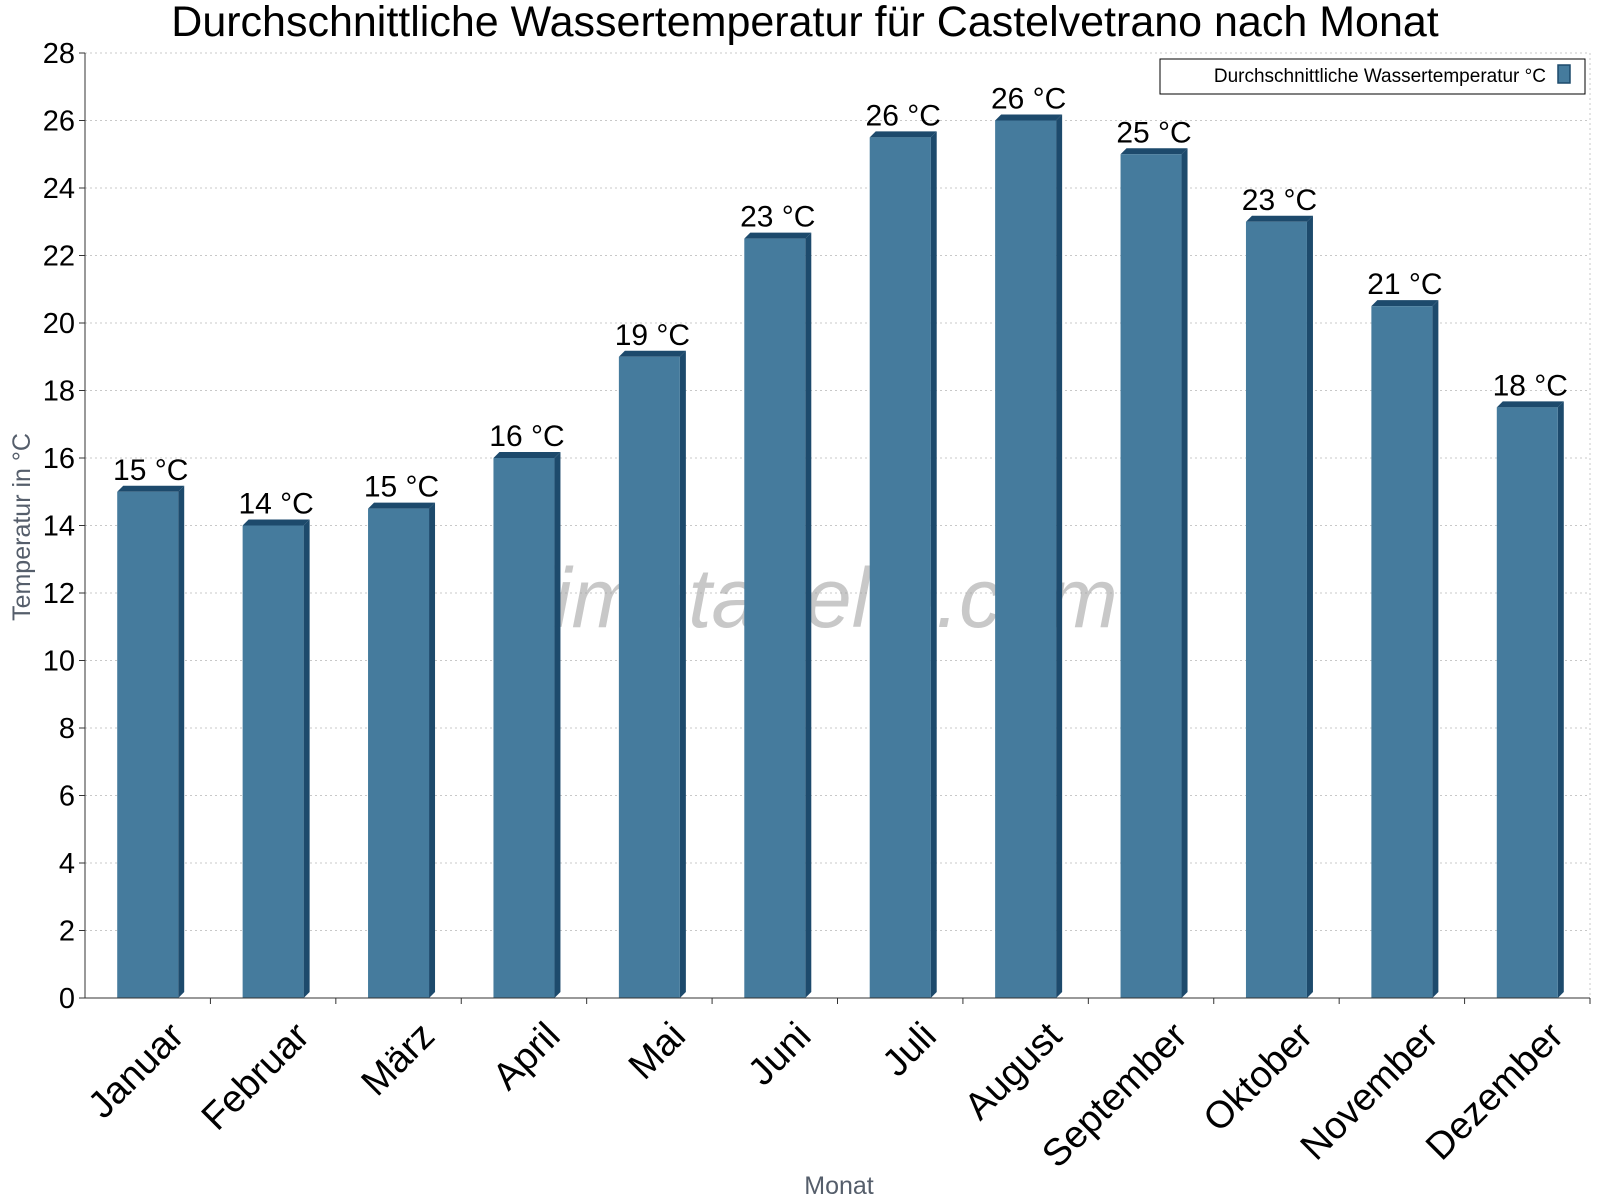 This screenshot has height=1200, width=1600. I want to click on legend-box, so click(1372, 76).